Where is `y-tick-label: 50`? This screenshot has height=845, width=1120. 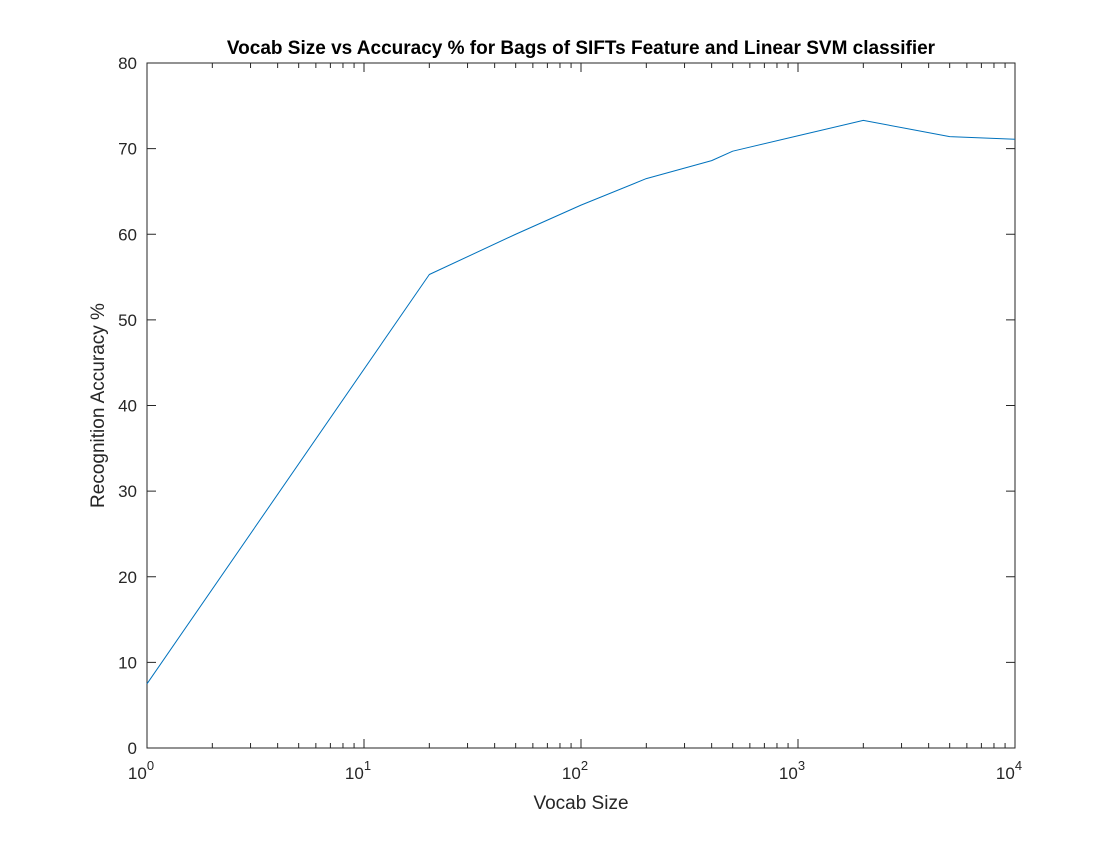
y-tick-label: 50 is located at coordinates (127, 320).